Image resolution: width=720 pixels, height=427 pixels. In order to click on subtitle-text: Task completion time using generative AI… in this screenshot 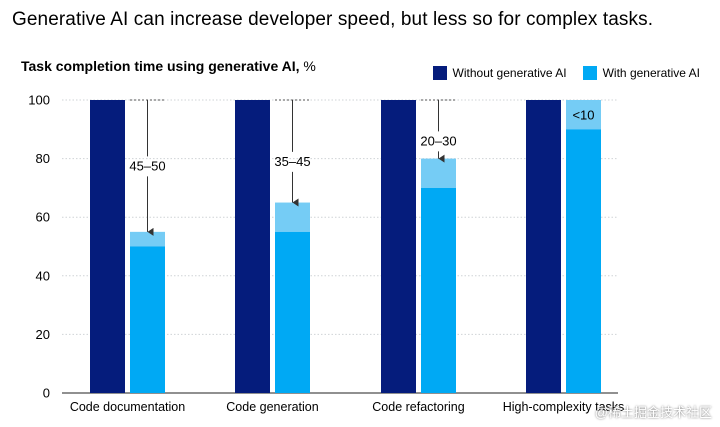, I will do `click(160, 66)`.